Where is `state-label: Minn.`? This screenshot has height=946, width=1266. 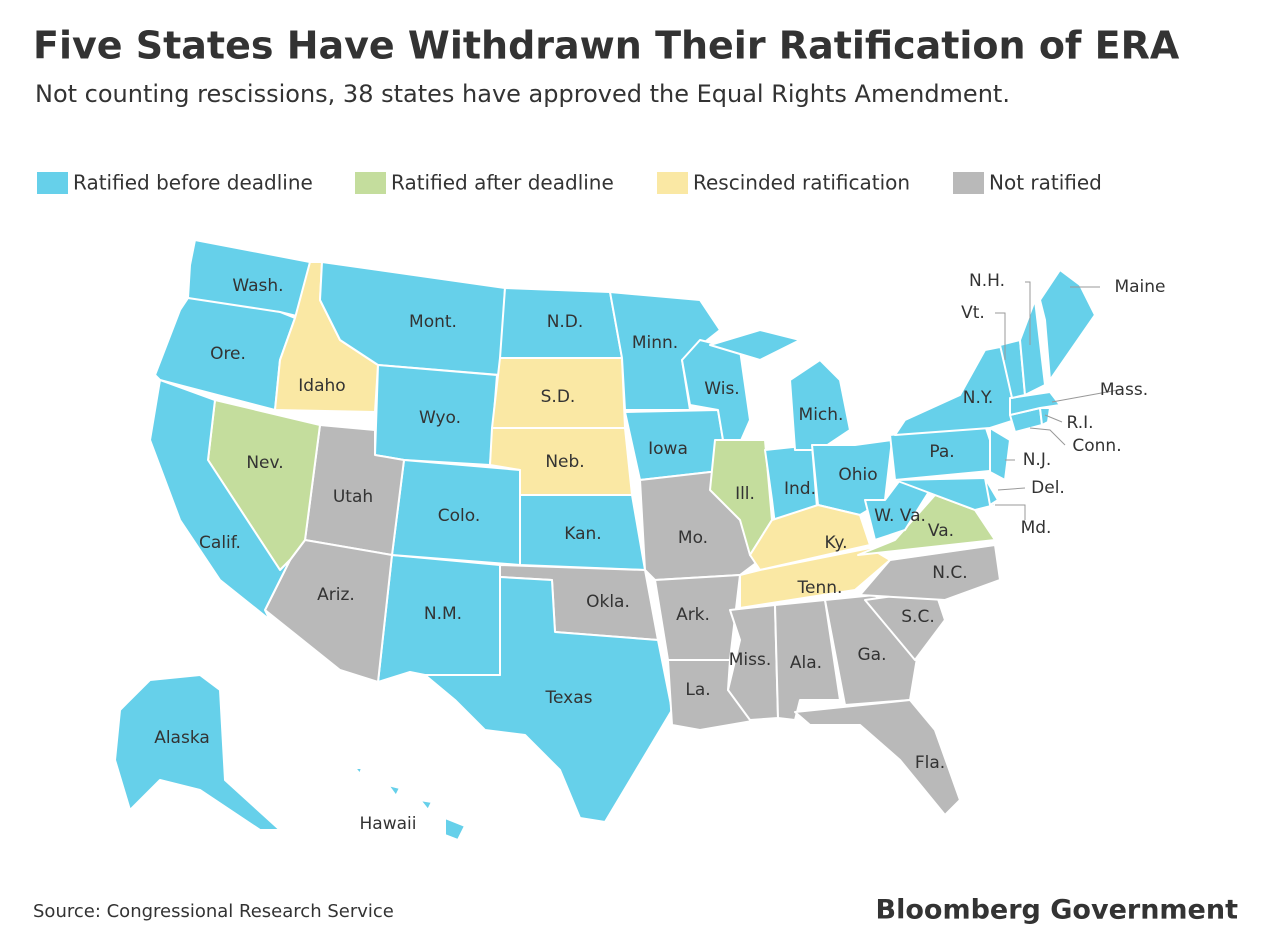
state-label: Minn. is located at coordinates (655, 343).